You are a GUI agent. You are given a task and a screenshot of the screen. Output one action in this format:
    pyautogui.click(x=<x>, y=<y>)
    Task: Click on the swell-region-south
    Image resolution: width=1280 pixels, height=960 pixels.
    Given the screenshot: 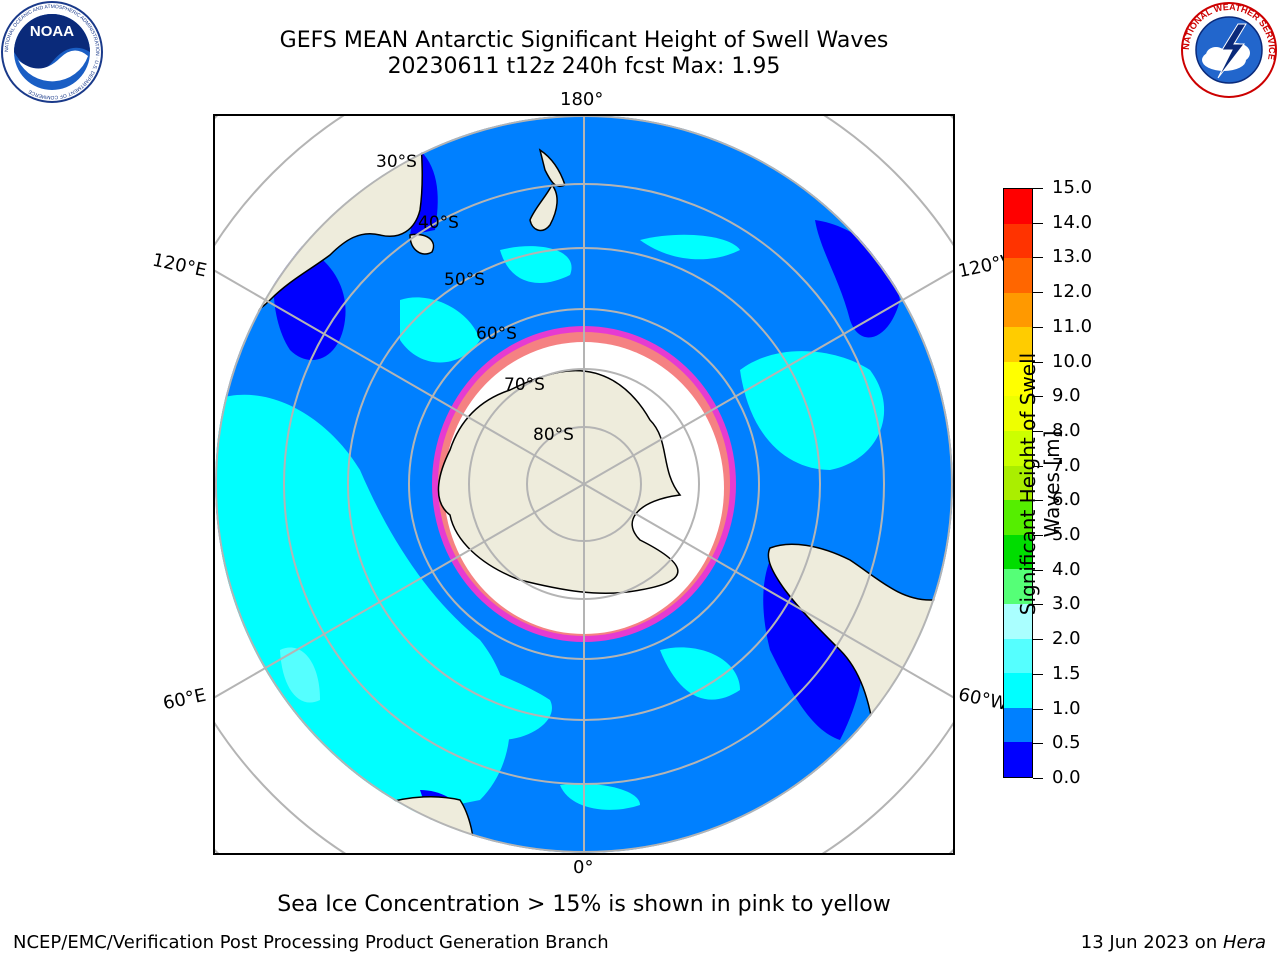 What is the action you would take?
    pyautogui.click(x=486, y=690)
    